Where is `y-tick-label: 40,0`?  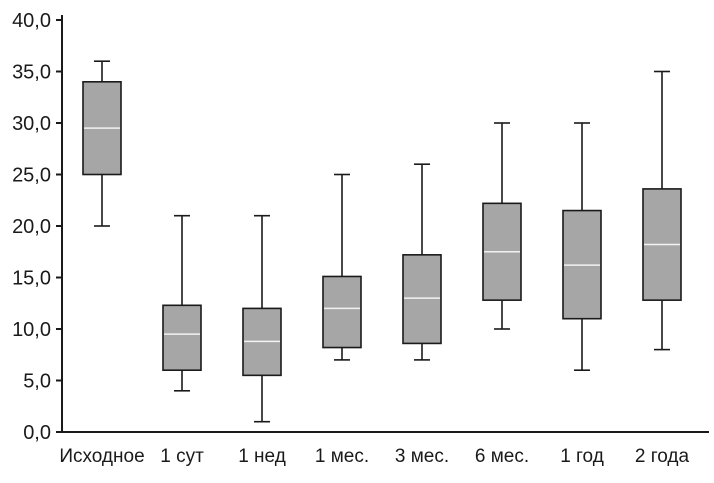
y-tick-label: 40,0 is located at coordinates (31, 21).